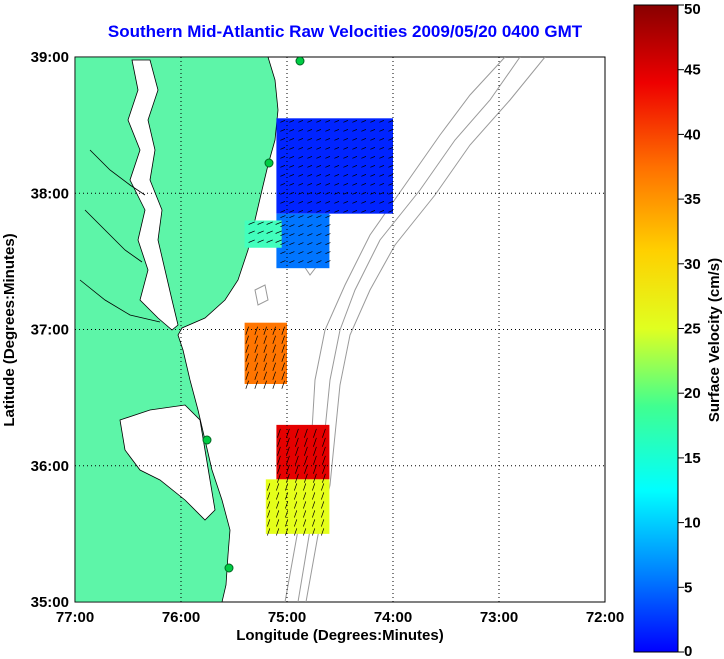  What do you see at coordinates (692, 264) in the screenshot?
I see `colorbar-tick-label: 30` at bounding box center [692, 264].